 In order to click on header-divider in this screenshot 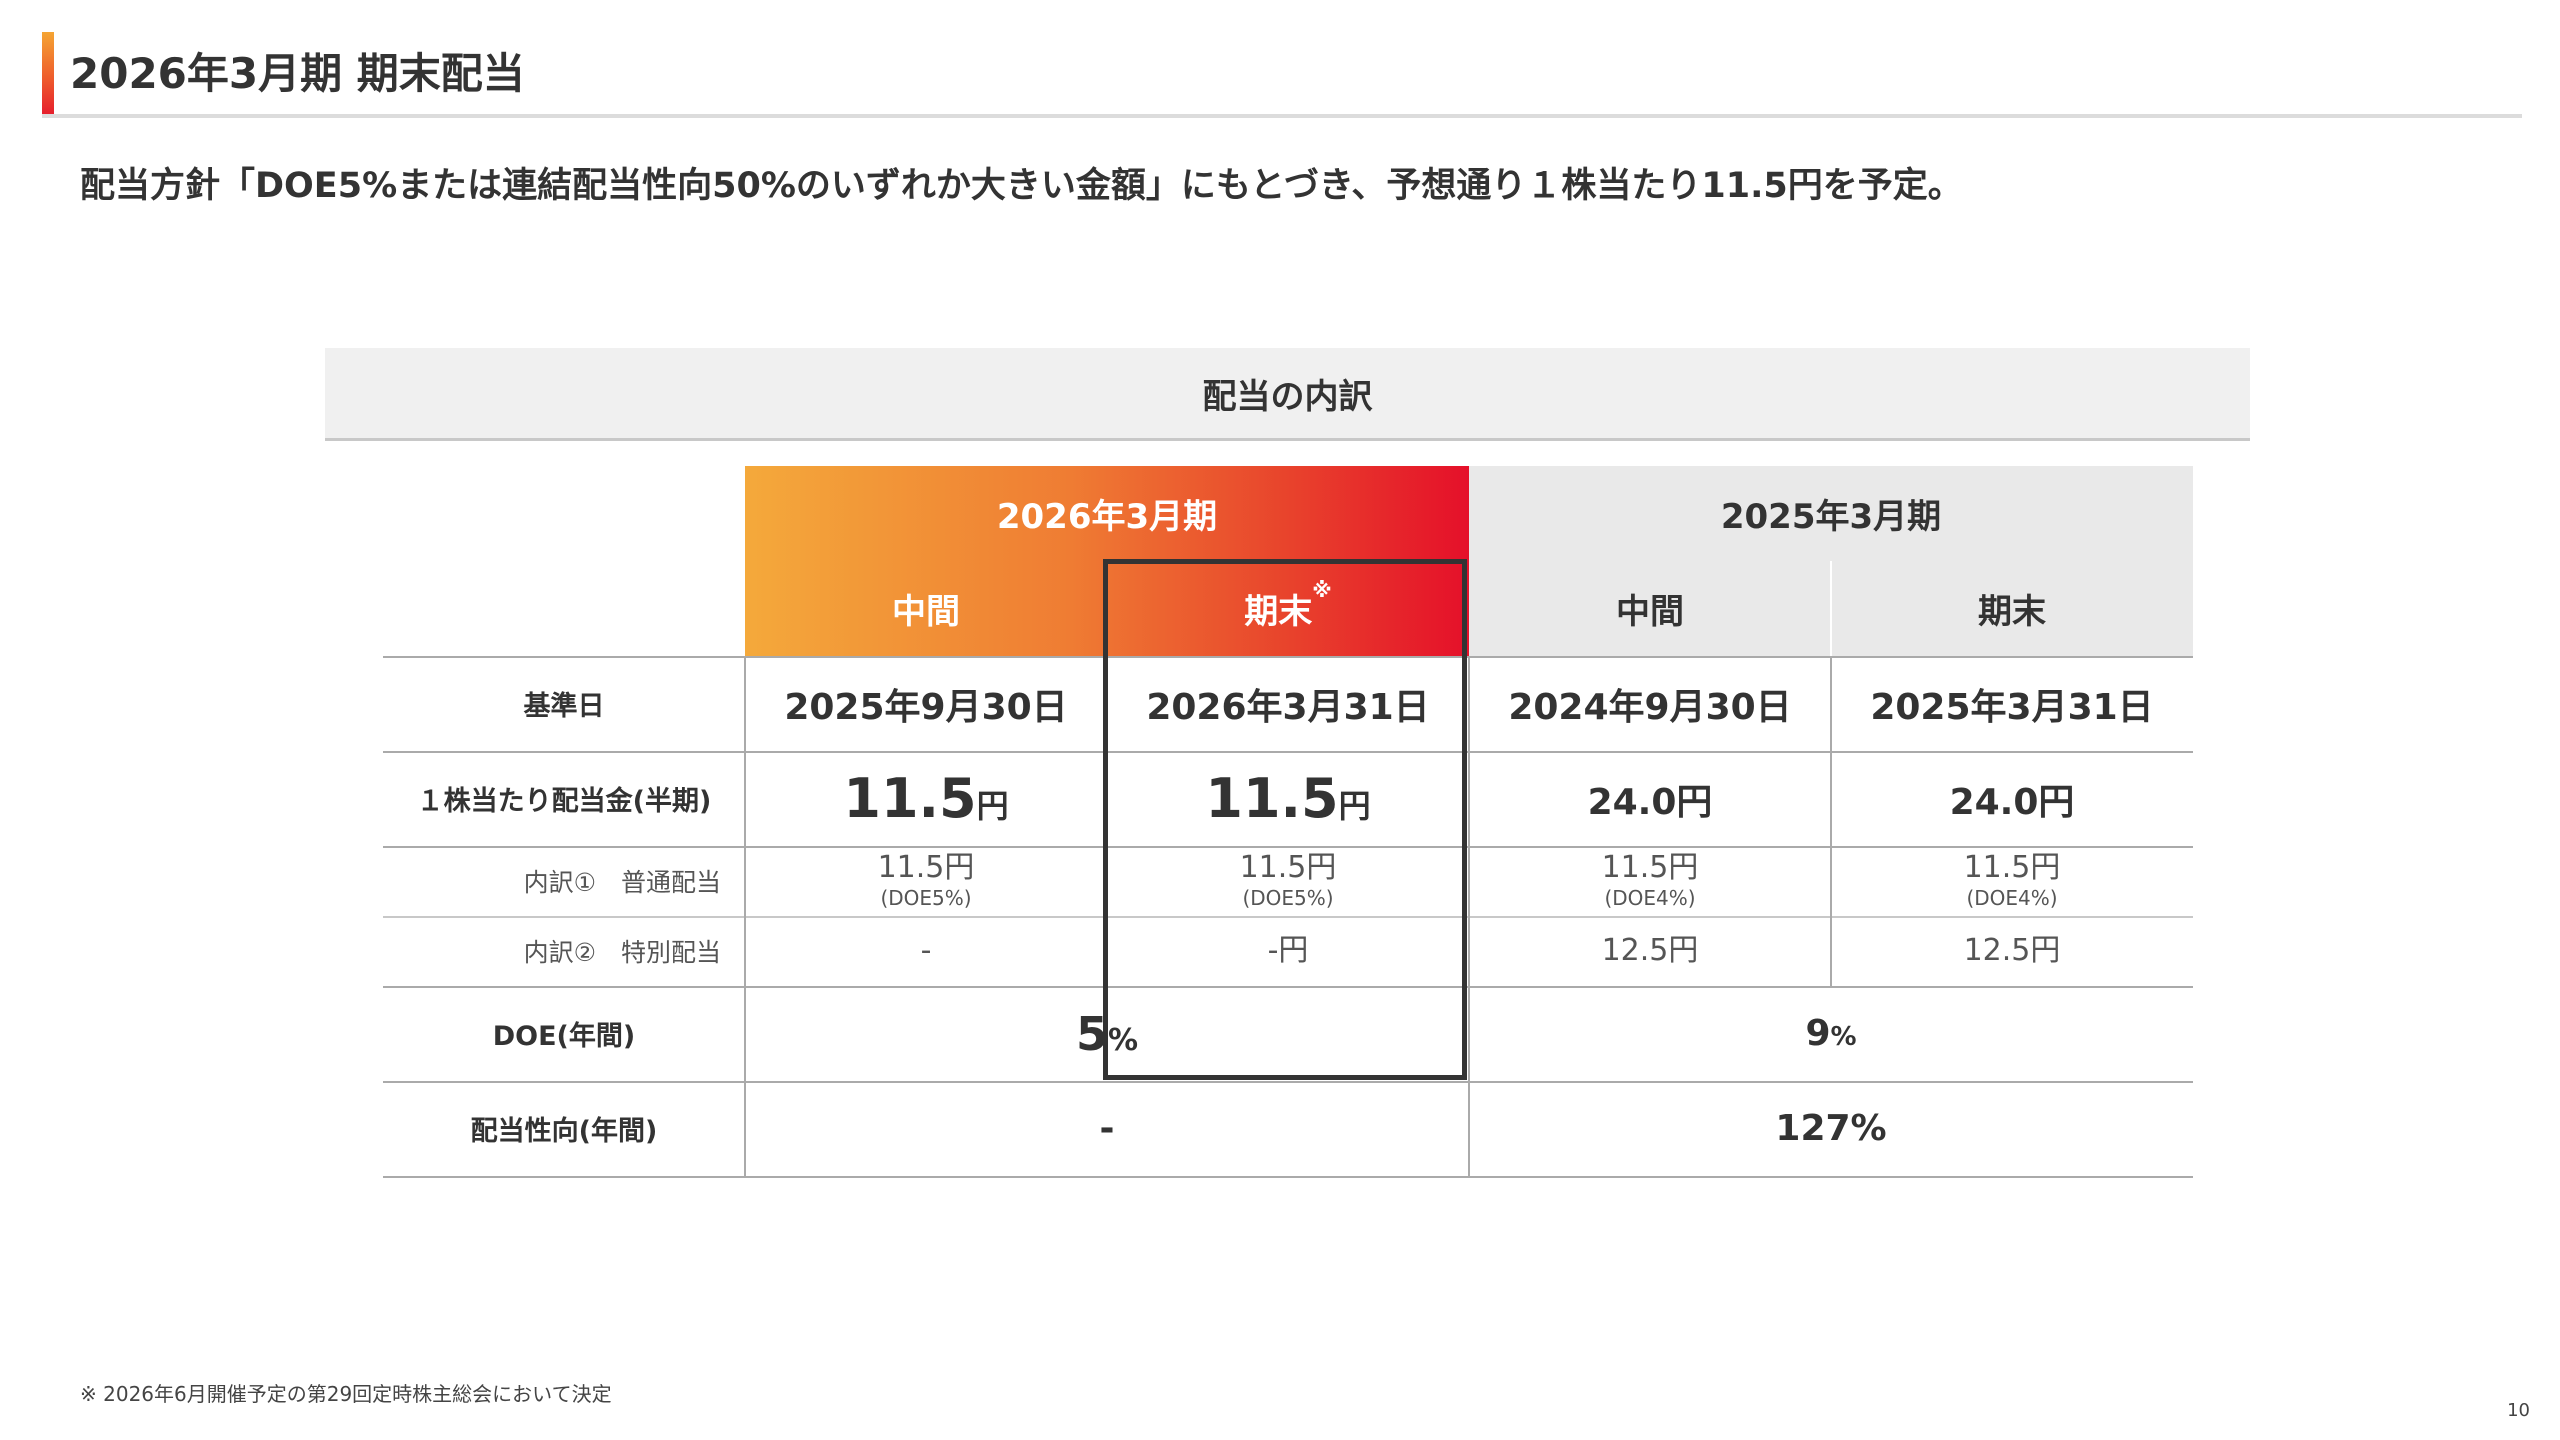, I will do `click(1831, 608)`.